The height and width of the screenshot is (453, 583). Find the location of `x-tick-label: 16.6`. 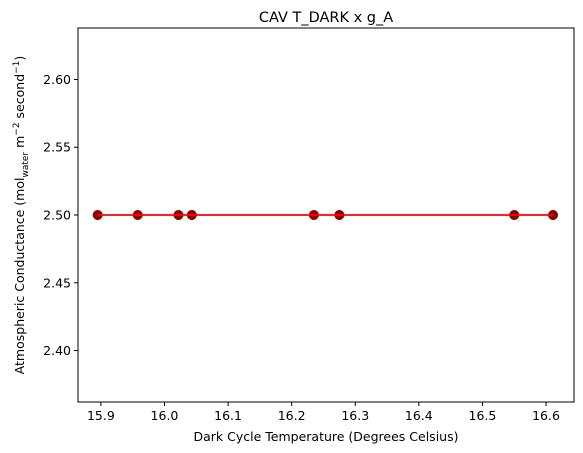

x-tick-label: 16.6 is located at coordinates (546, 415).